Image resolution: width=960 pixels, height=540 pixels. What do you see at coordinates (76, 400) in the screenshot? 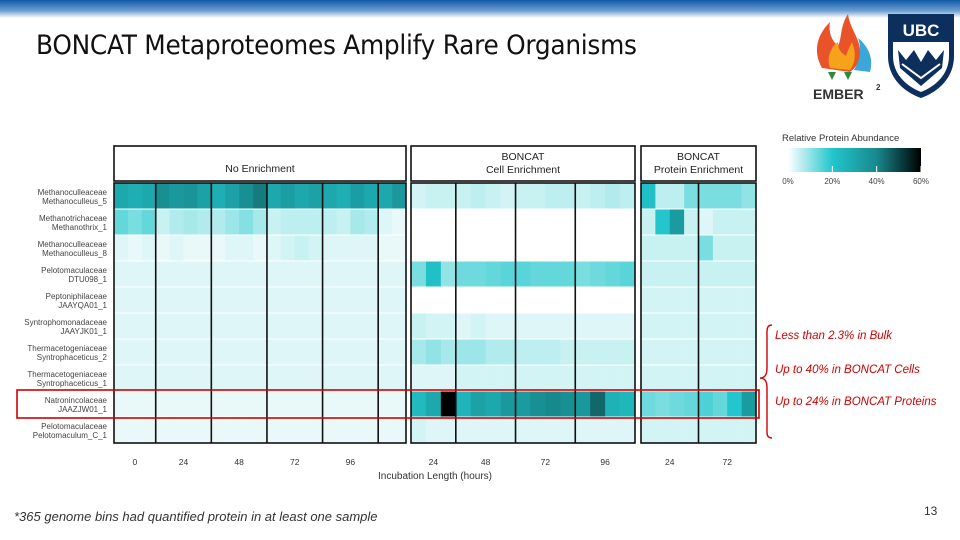
I see `row-label-family: Natronincolaceae` at bounding box center [76, 400].